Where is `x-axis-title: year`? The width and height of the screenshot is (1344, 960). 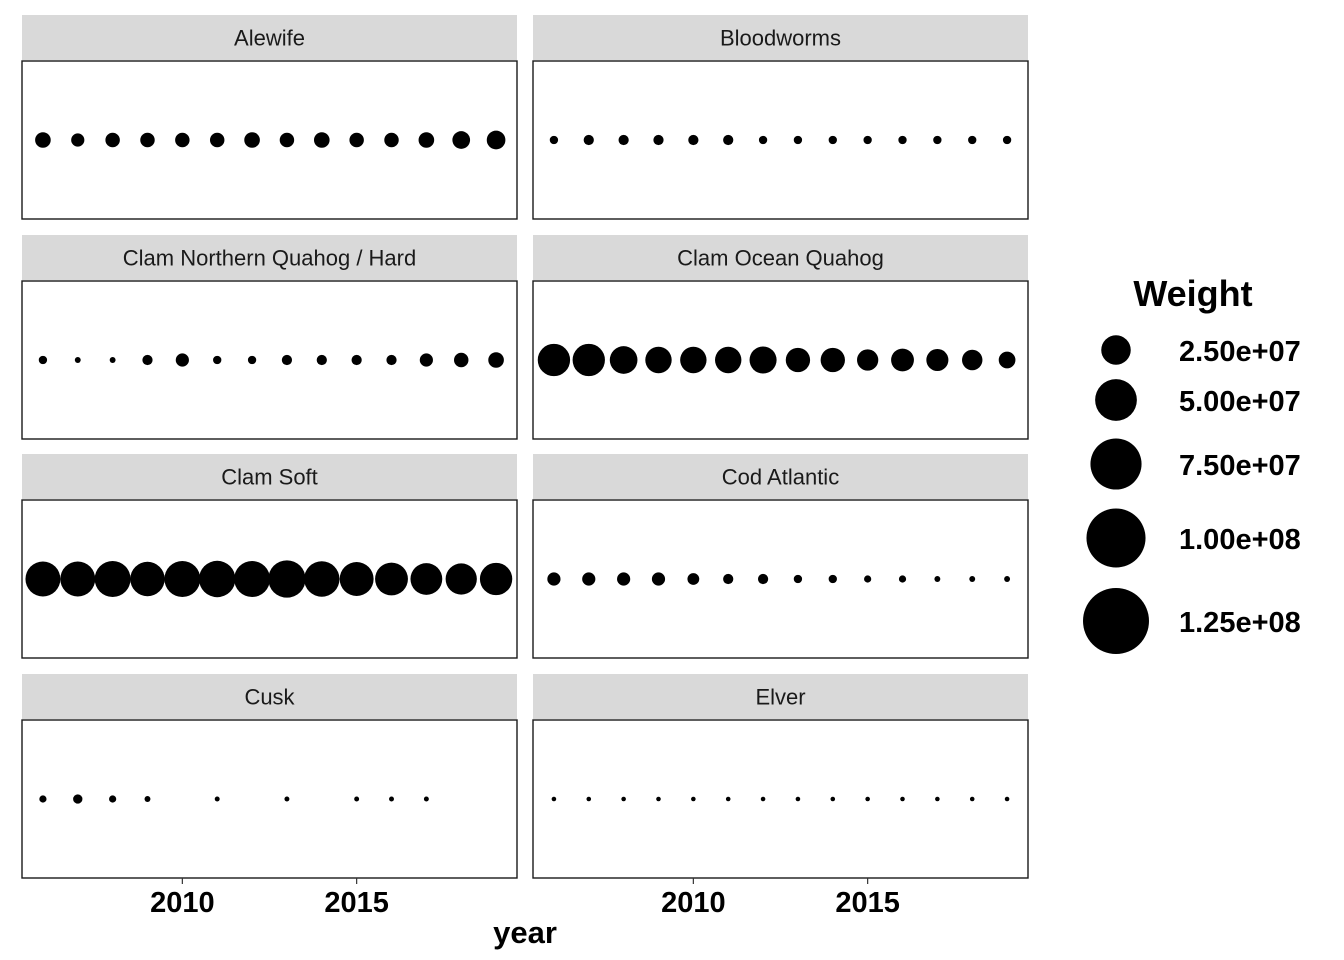 x-axis-title: year is located at coordinates (525, 932).